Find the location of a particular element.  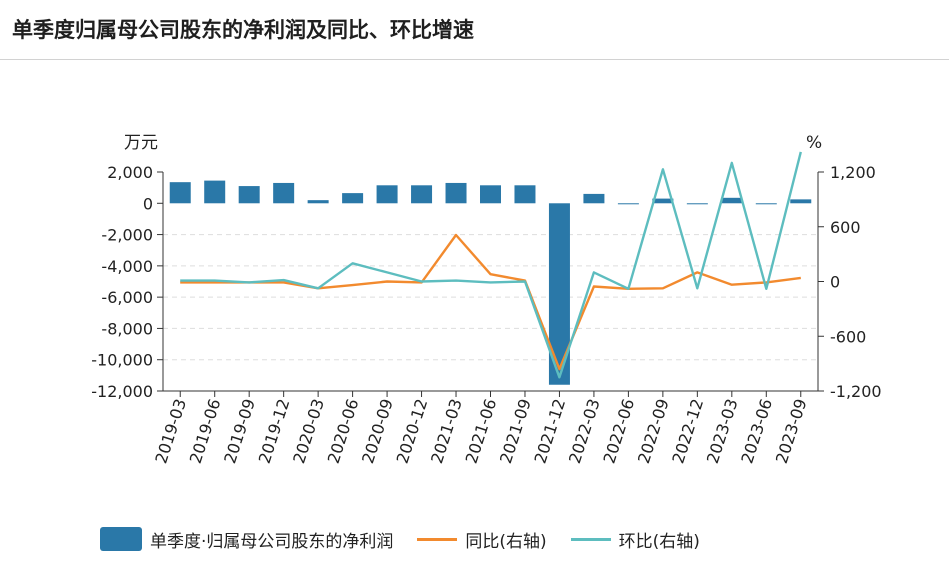

right-tick-label: 0 is located at coordinates (835, 282).